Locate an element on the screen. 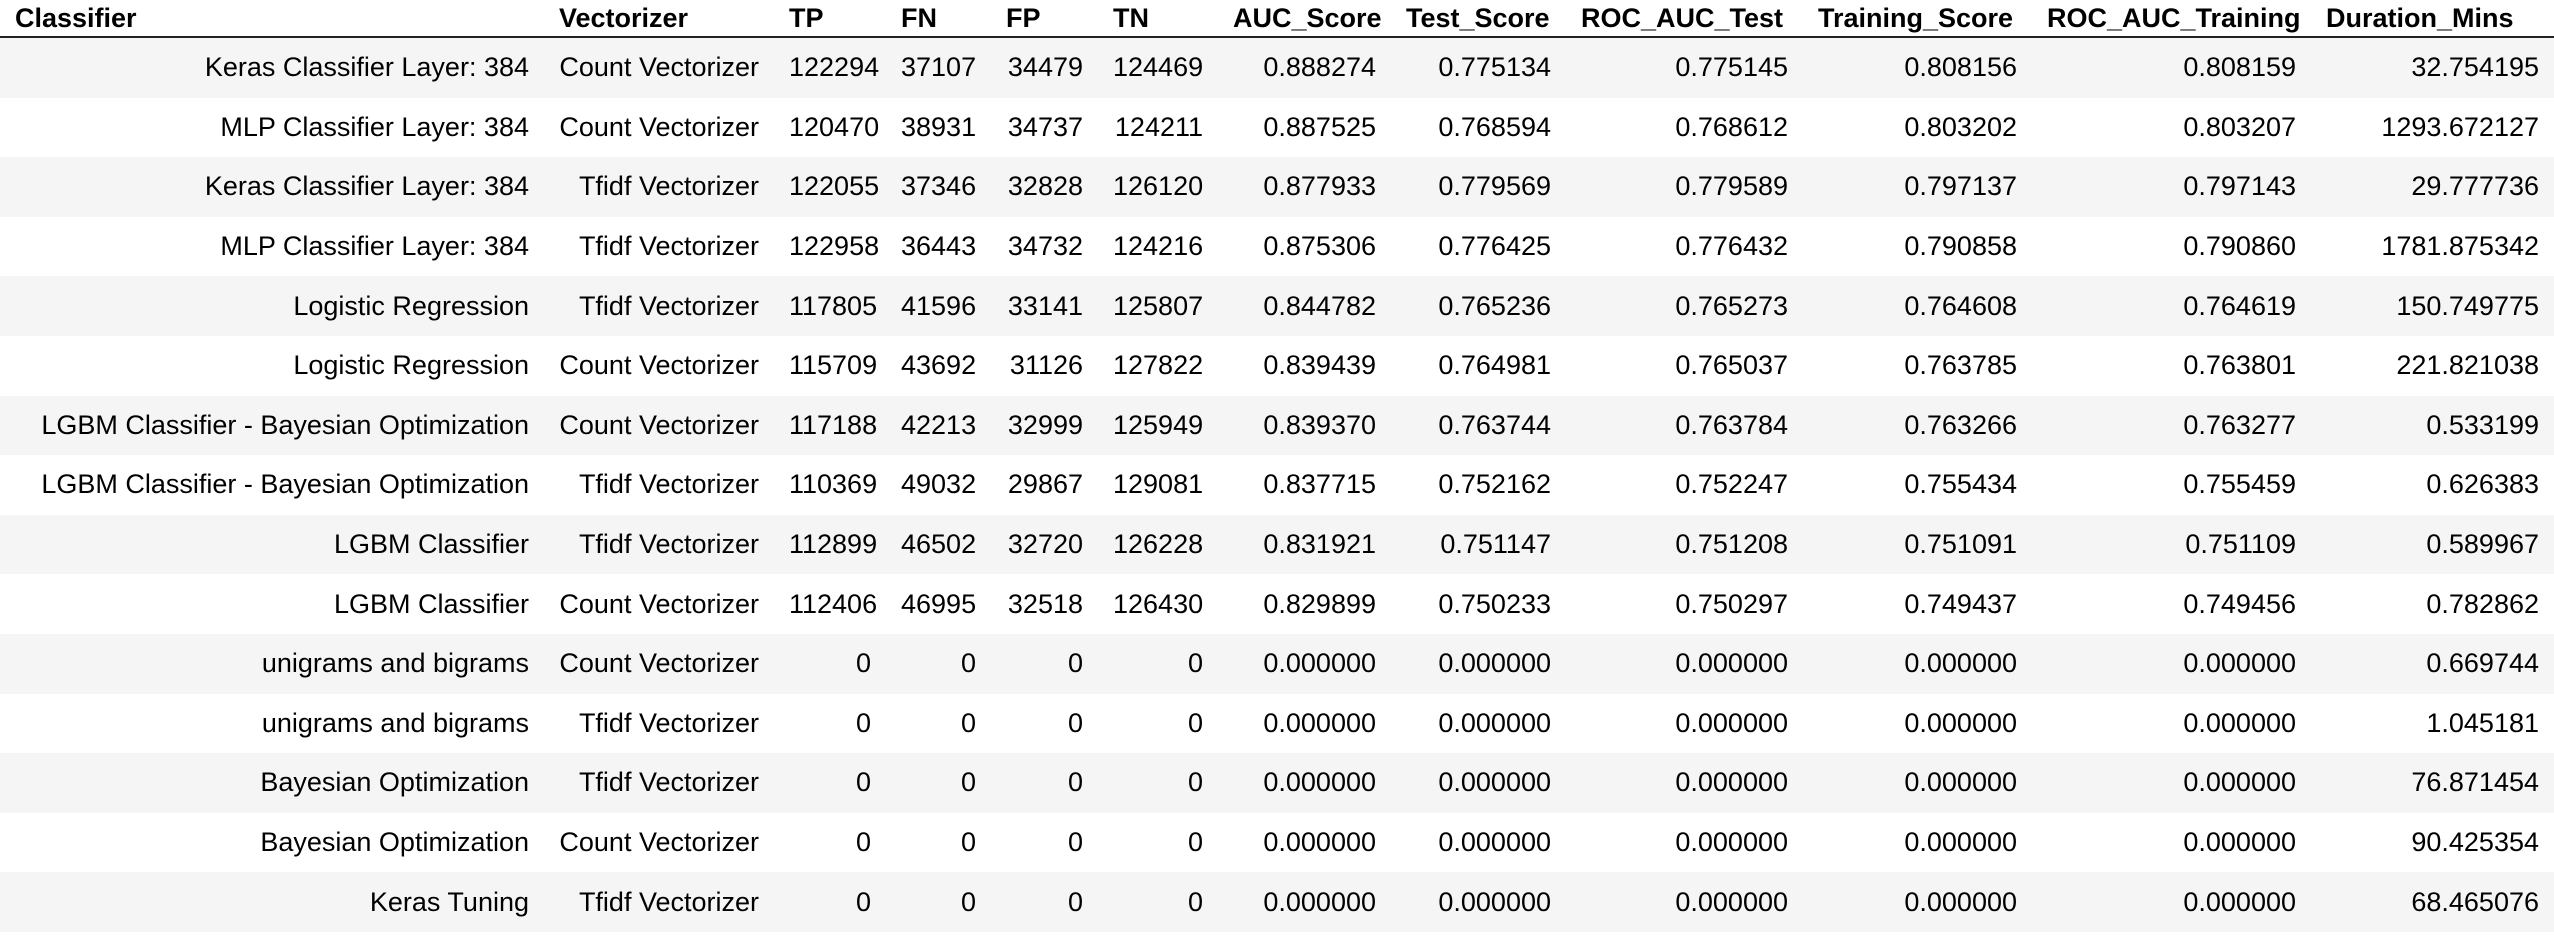  table-cell: MLP Classifier Layer: 384 is located at coordinates (374, 126).